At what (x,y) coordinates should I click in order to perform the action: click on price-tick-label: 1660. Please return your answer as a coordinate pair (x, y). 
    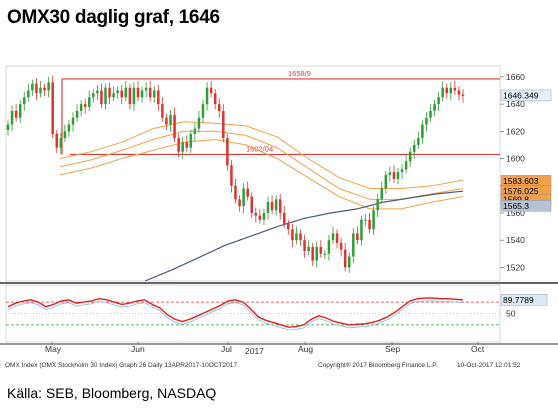
    Looking at the image, I should click on (515, 77).